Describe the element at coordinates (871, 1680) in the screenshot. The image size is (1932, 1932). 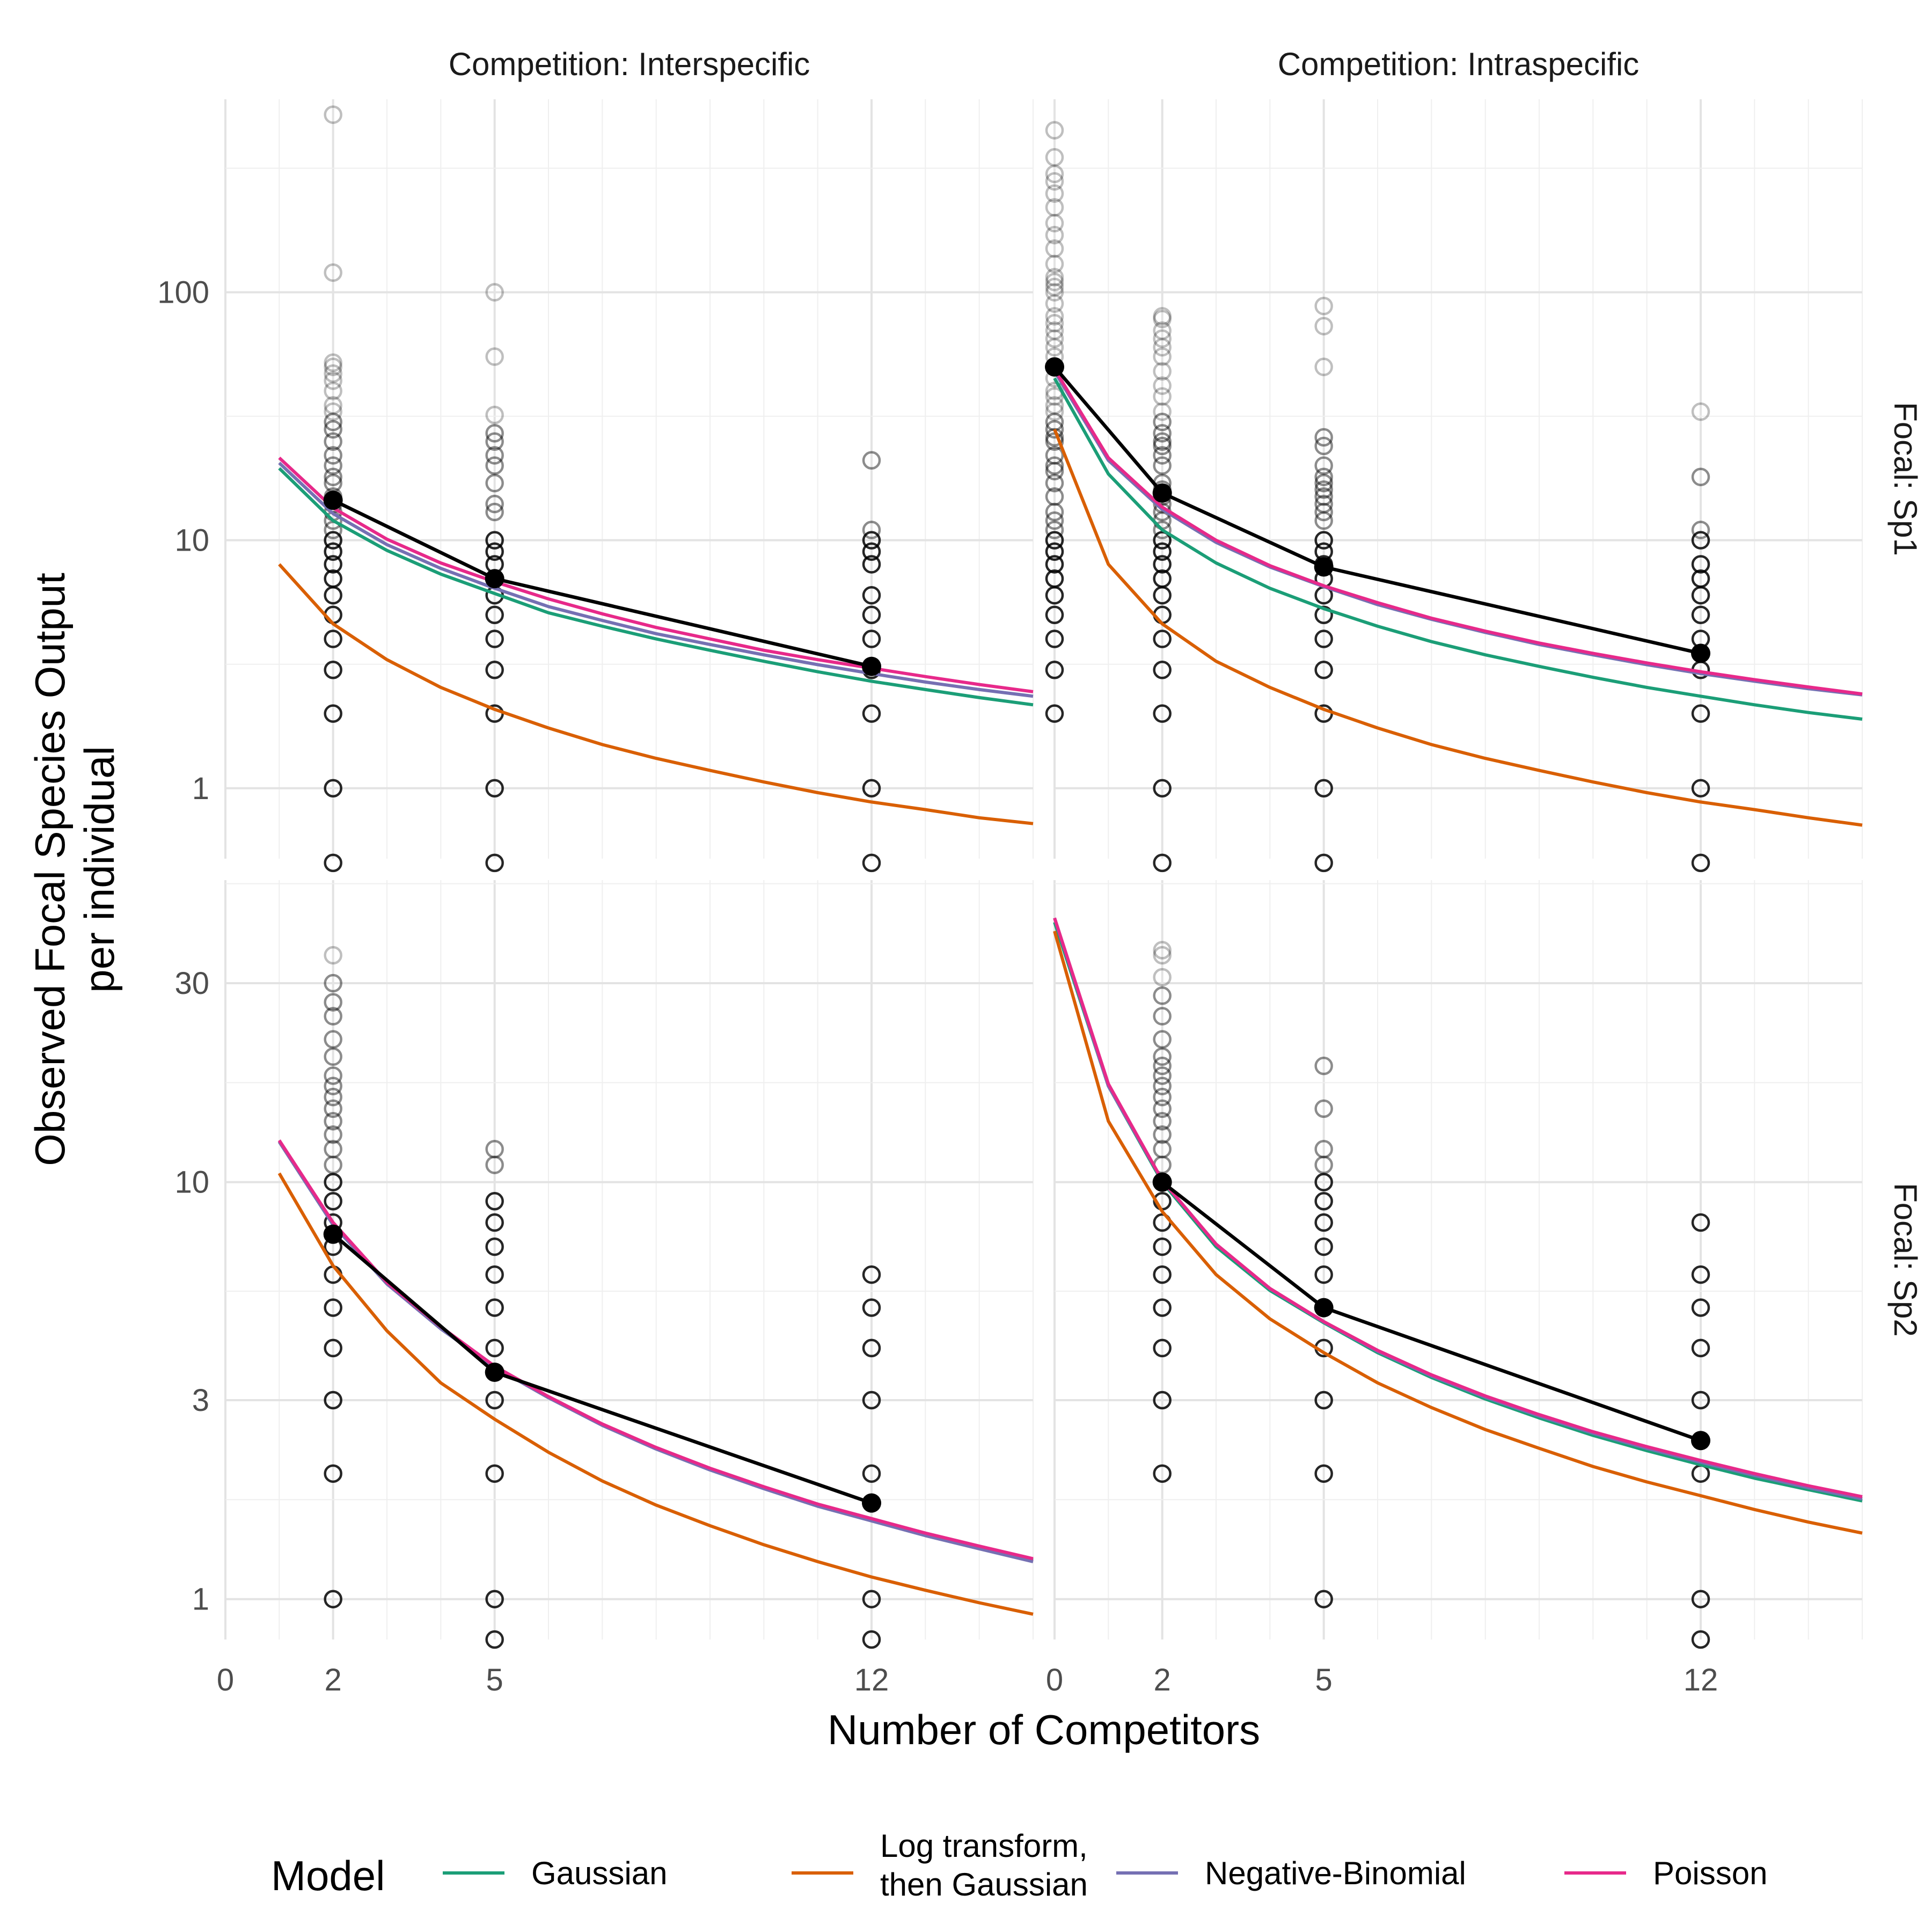
I see `x-tick-label: 12` at that location.